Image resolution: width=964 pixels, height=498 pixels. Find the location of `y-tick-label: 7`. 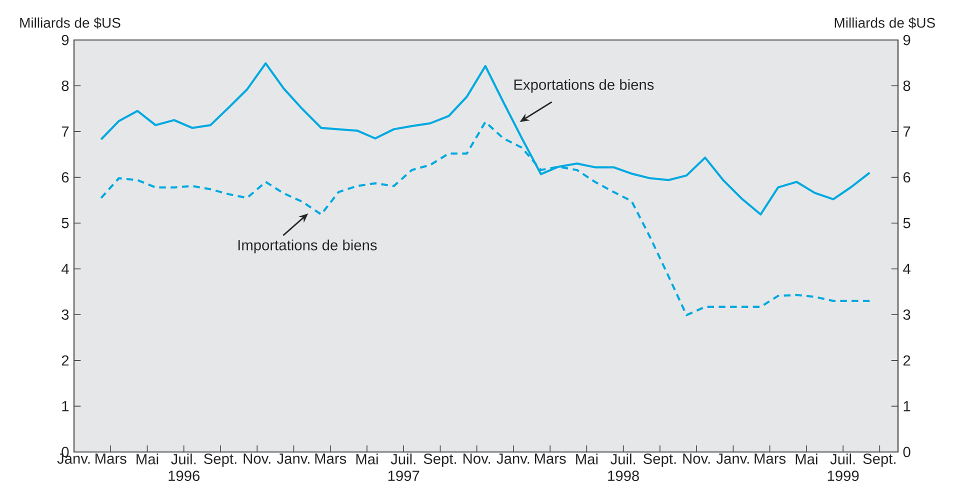

y-tick-label: 7 is located at coordinates (65, 131).